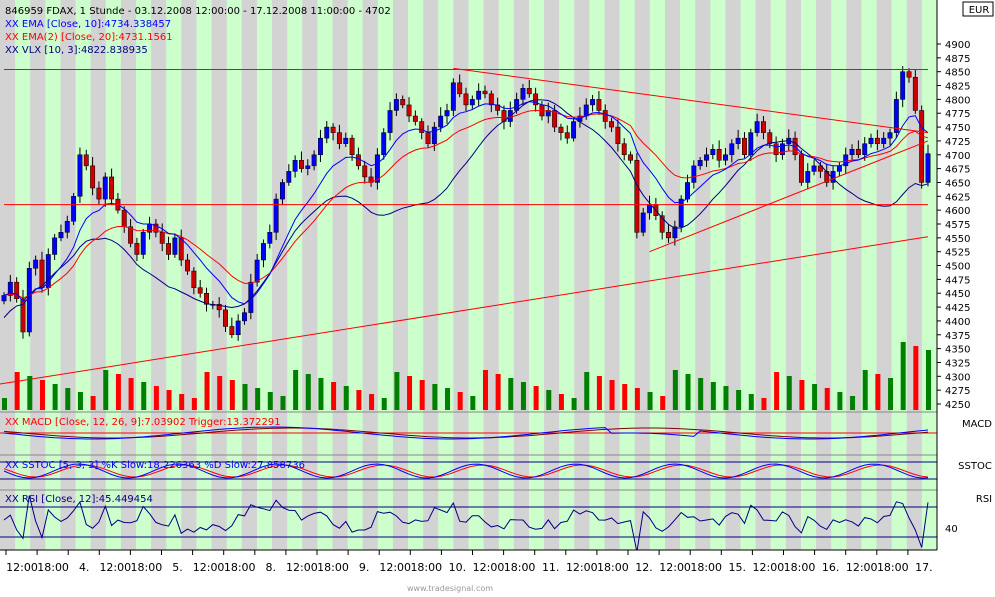 The width and height of the screenshot is (995, 597). I want to click on price-tick-label: 4575, so click(957, 225).